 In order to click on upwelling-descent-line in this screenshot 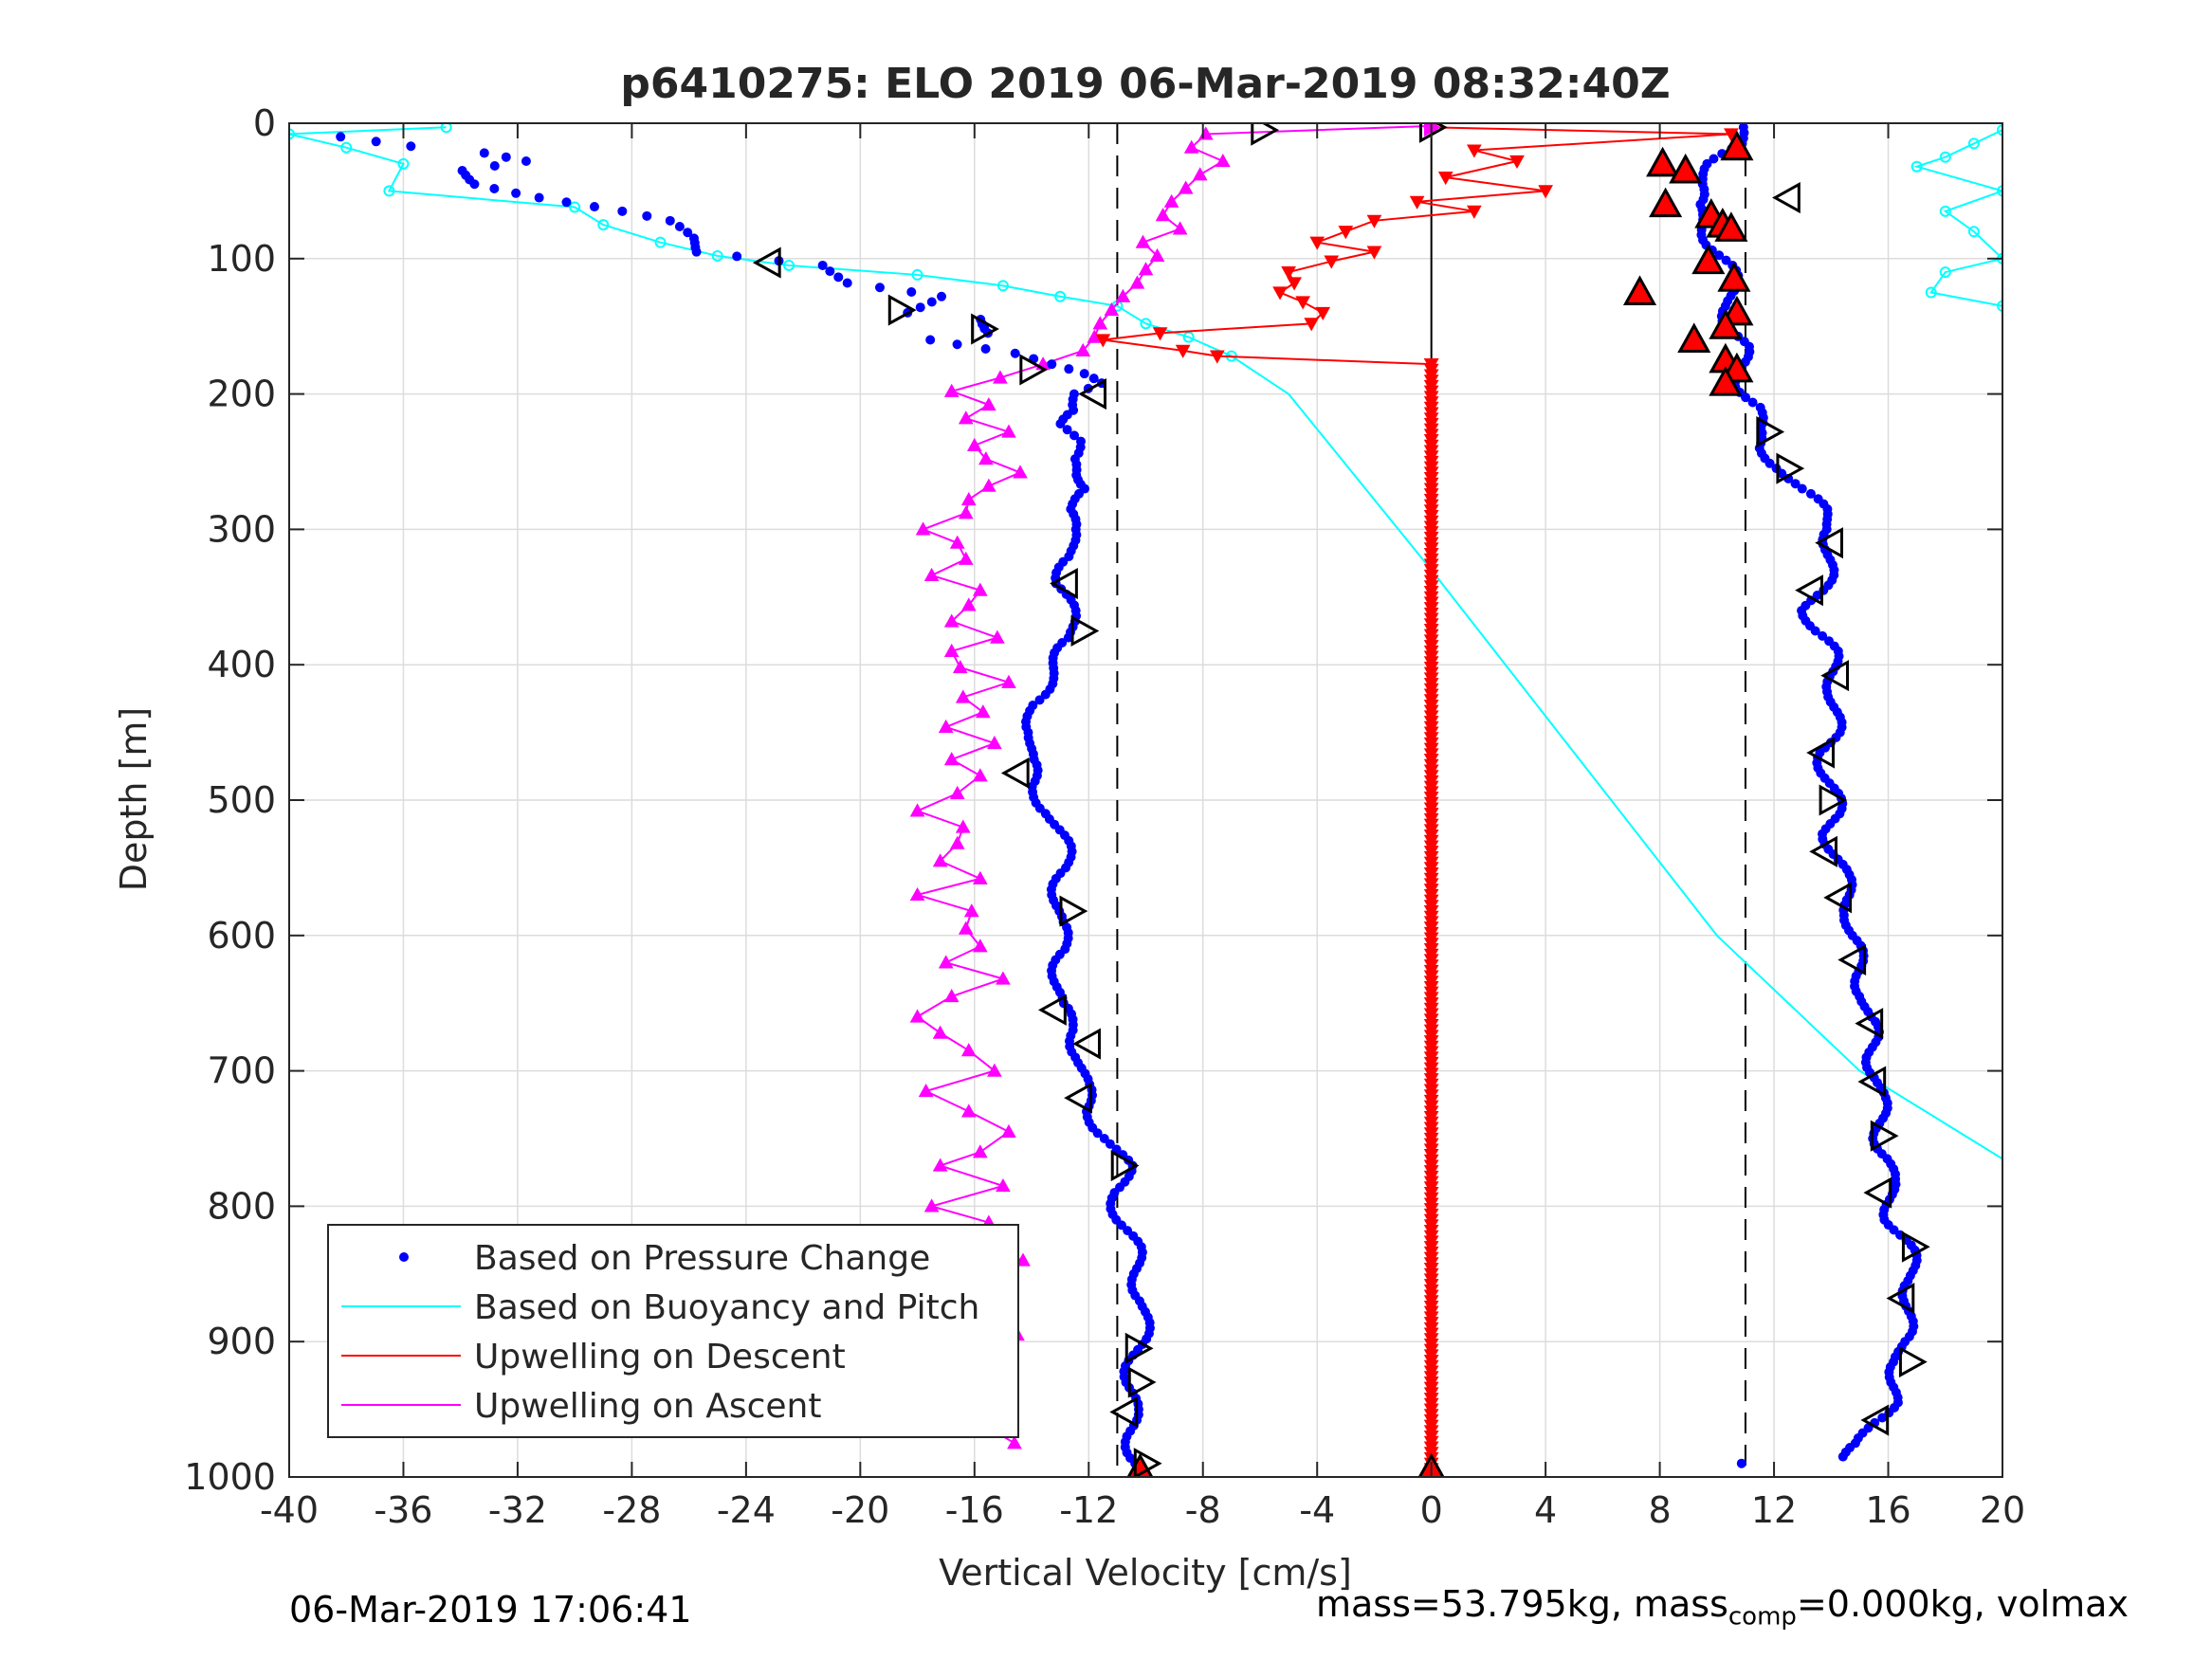, I will do `click(1417, 246)`.